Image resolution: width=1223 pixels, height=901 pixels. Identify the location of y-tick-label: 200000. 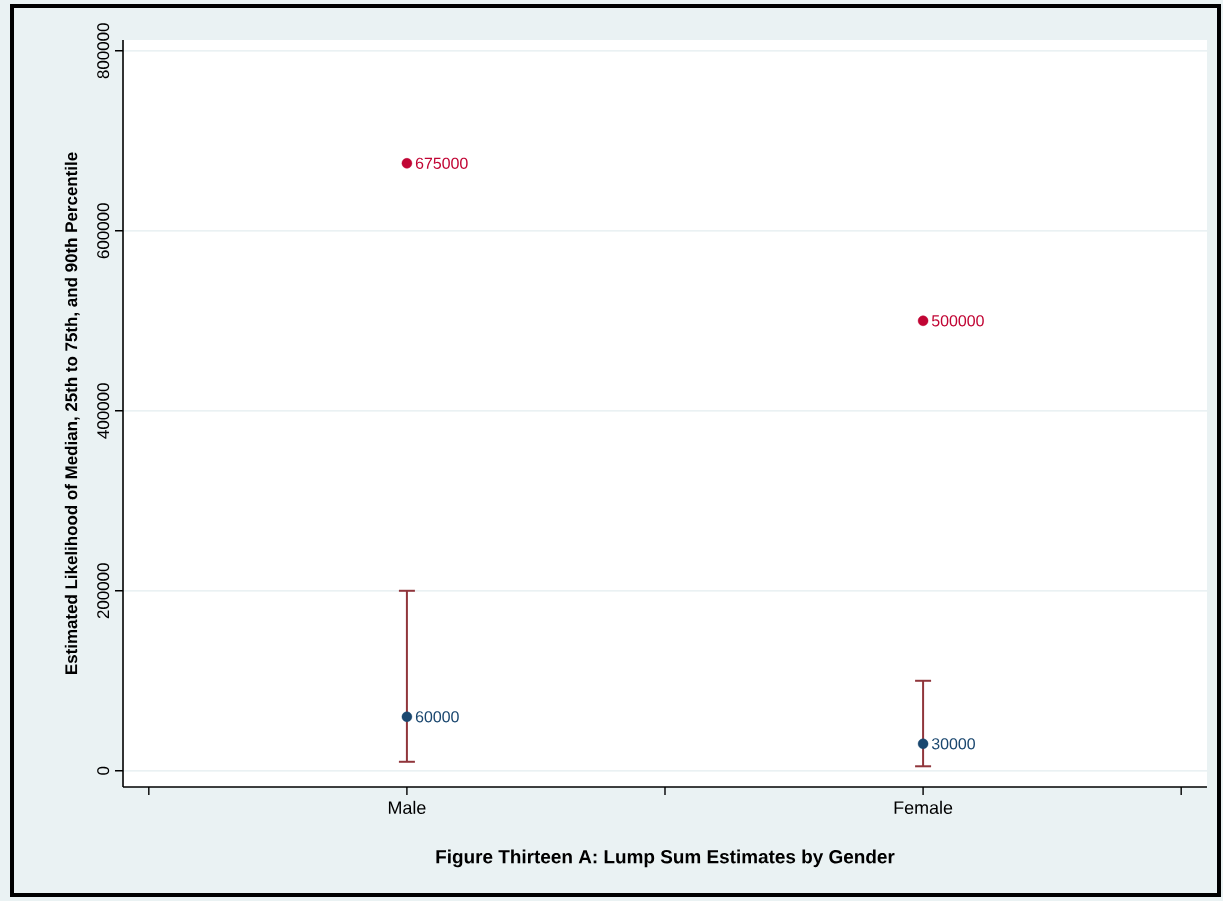
(103, 591).